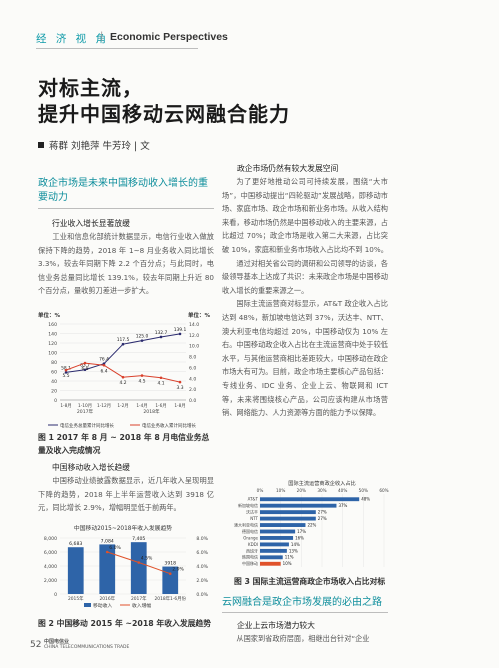 Image resolution: width=499 pixels, height=668 pixels. I want to click on figure3-category-label: 西班牙, so click(252, 550).